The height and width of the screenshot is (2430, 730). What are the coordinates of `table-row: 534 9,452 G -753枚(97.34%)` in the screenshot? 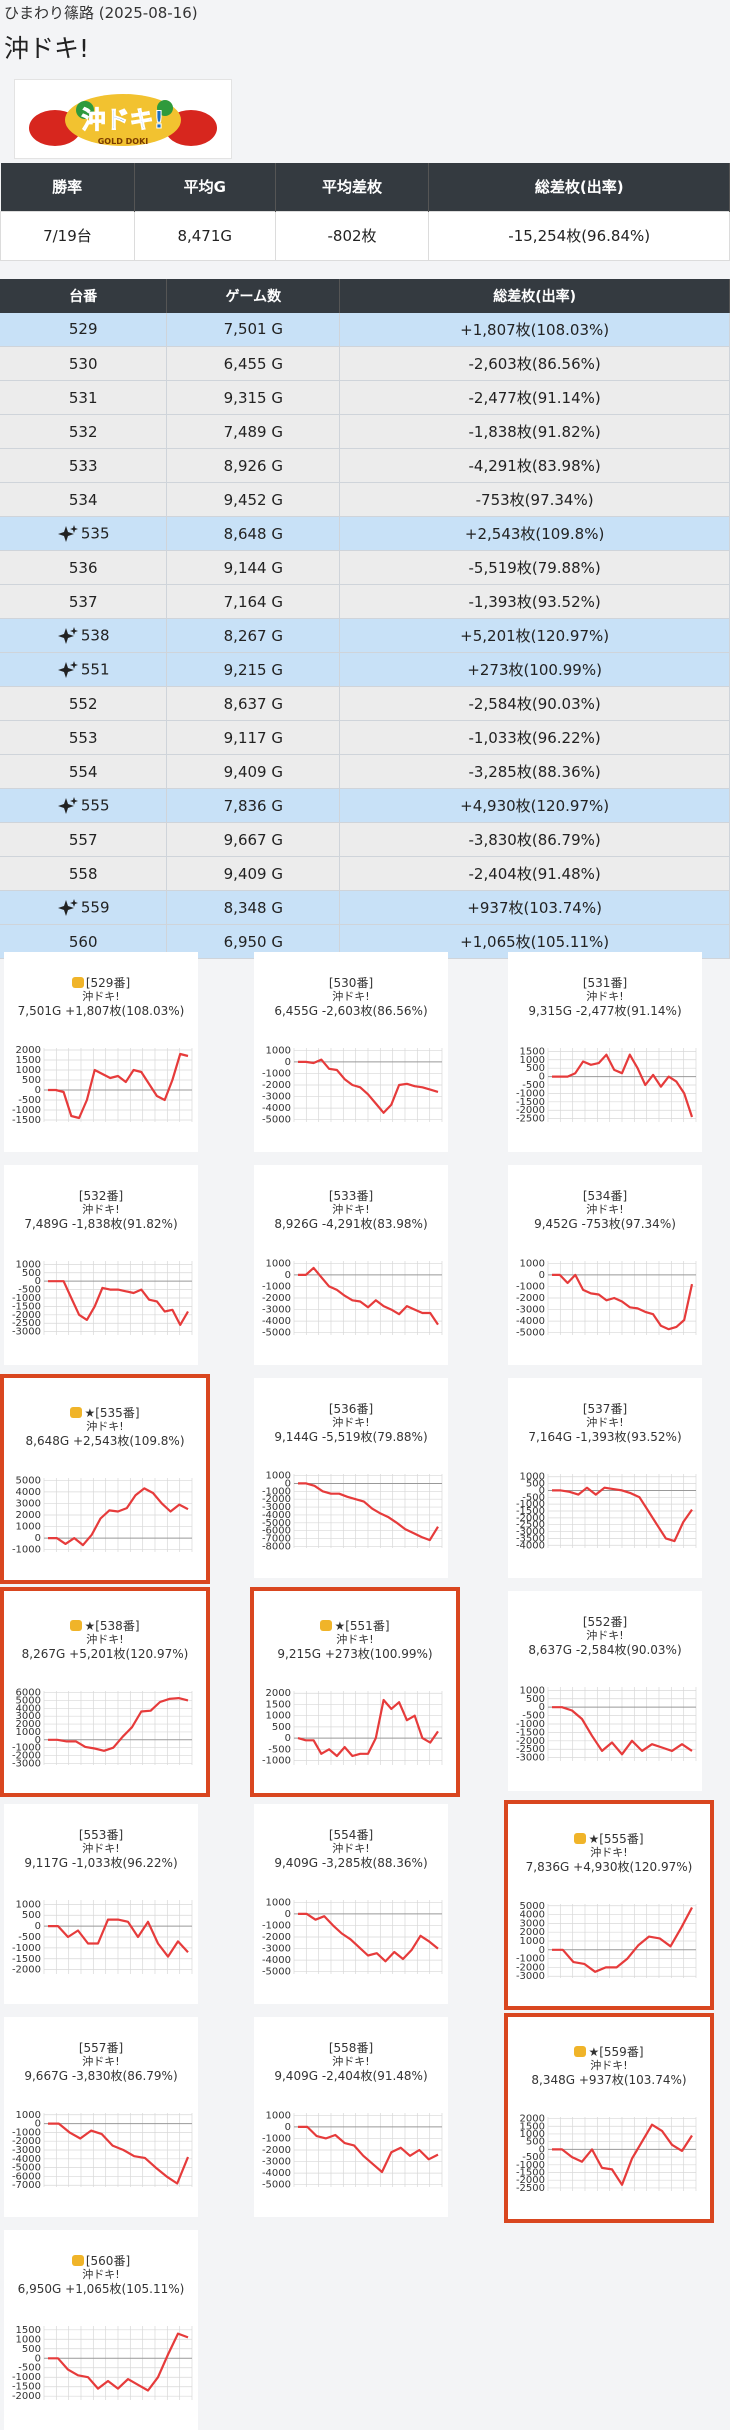 It's located at (365, 499).